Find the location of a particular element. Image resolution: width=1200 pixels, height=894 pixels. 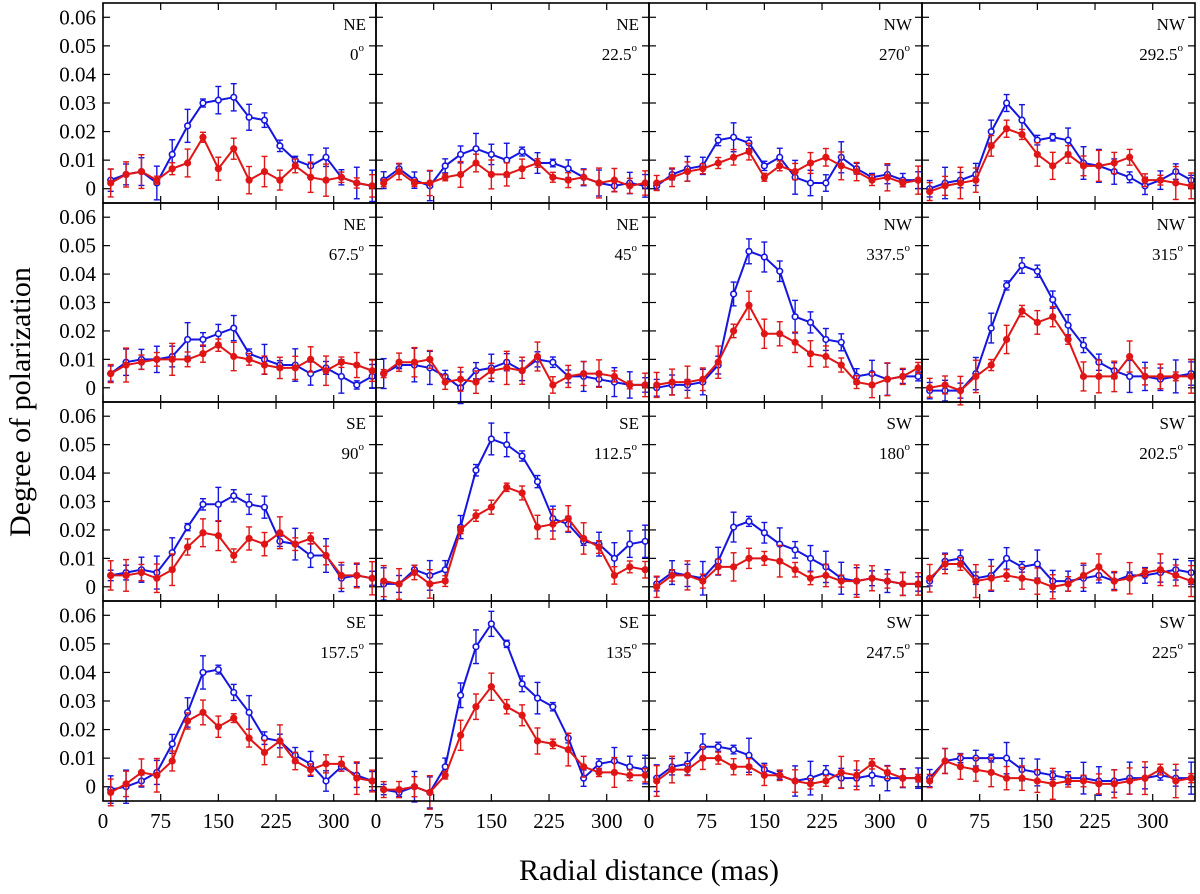

panel-frame is located at coordinates (512, 302).